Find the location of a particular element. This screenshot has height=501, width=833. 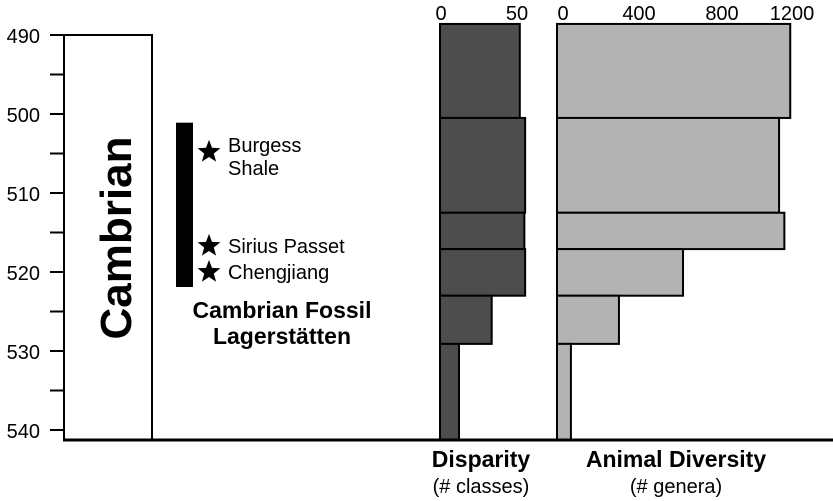

y-axis-ticks: 490 500 510 520 530 540 is located at coordinates (35, 234).